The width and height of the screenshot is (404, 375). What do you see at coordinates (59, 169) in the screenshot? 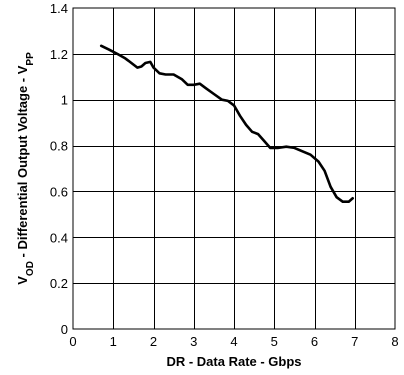
I see `y-tick-labels: 0 0.2 0.4 0.6 0.8 1 1.2 1.4` at bounding box center [59, 169].